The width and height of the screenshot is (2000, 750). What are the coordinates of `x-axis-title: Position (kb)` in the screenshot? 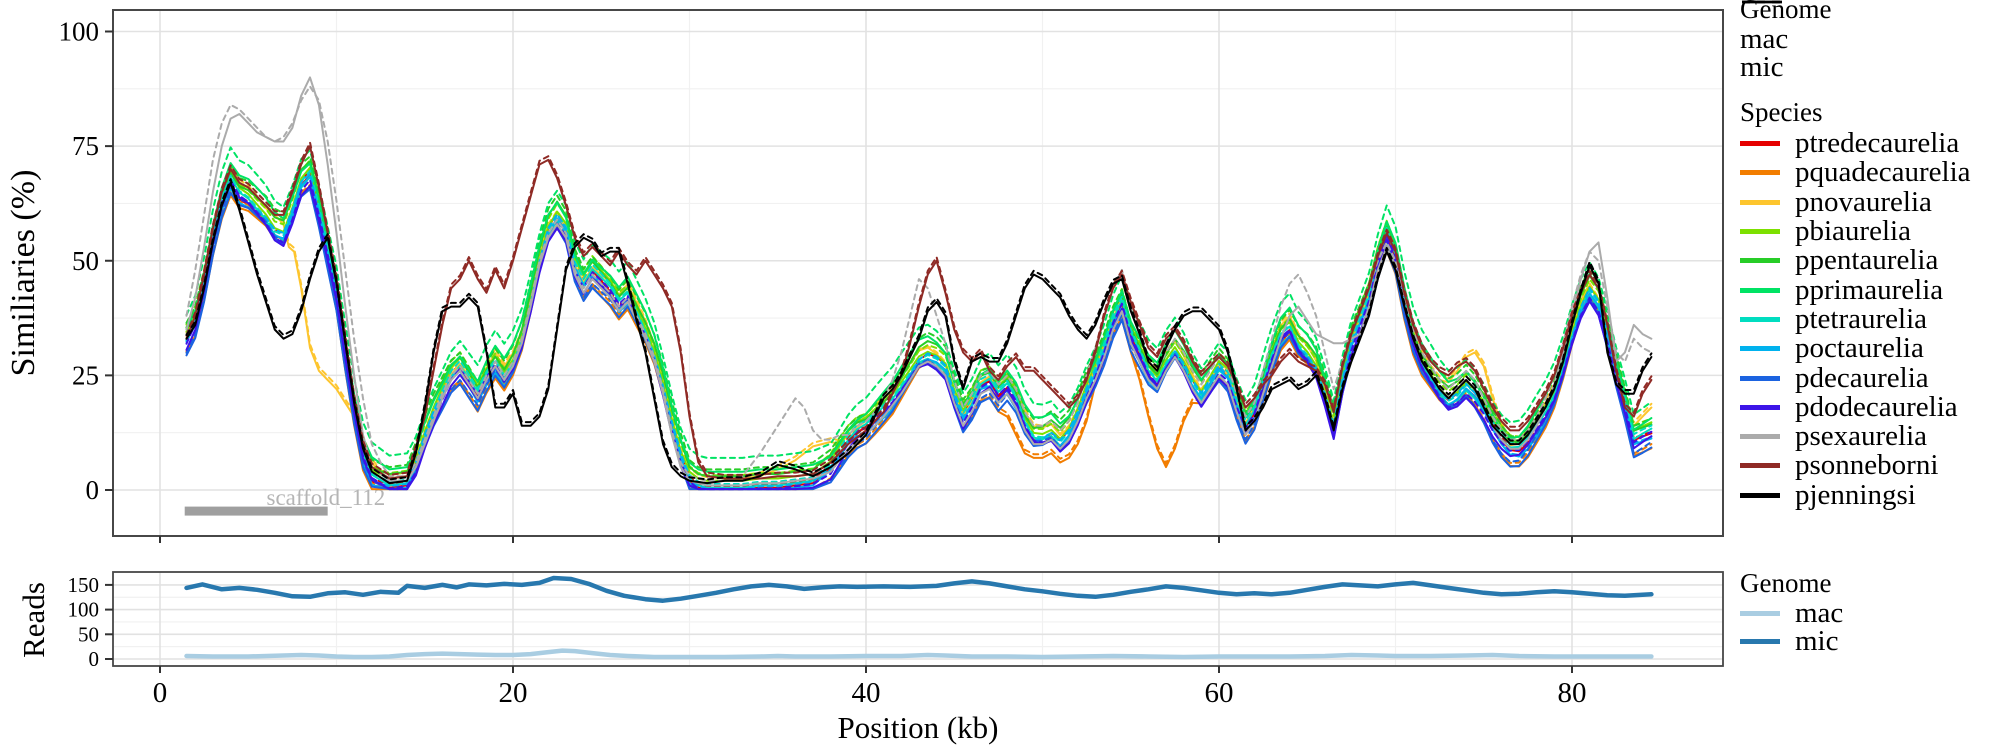 It's located at (917, 727).